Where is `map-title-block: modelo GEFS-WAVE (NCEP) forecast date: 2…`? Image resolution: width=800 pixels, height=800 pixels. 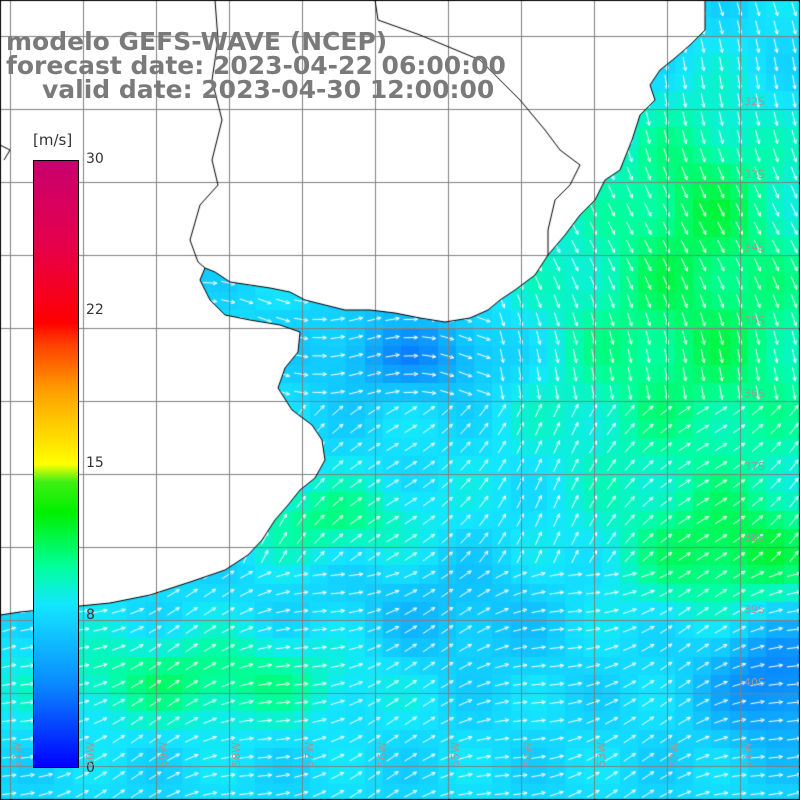
map-title-block: modelo GEFS-WAVE (NCEP) forecast date: 2… is located at coordinates (256, 65).